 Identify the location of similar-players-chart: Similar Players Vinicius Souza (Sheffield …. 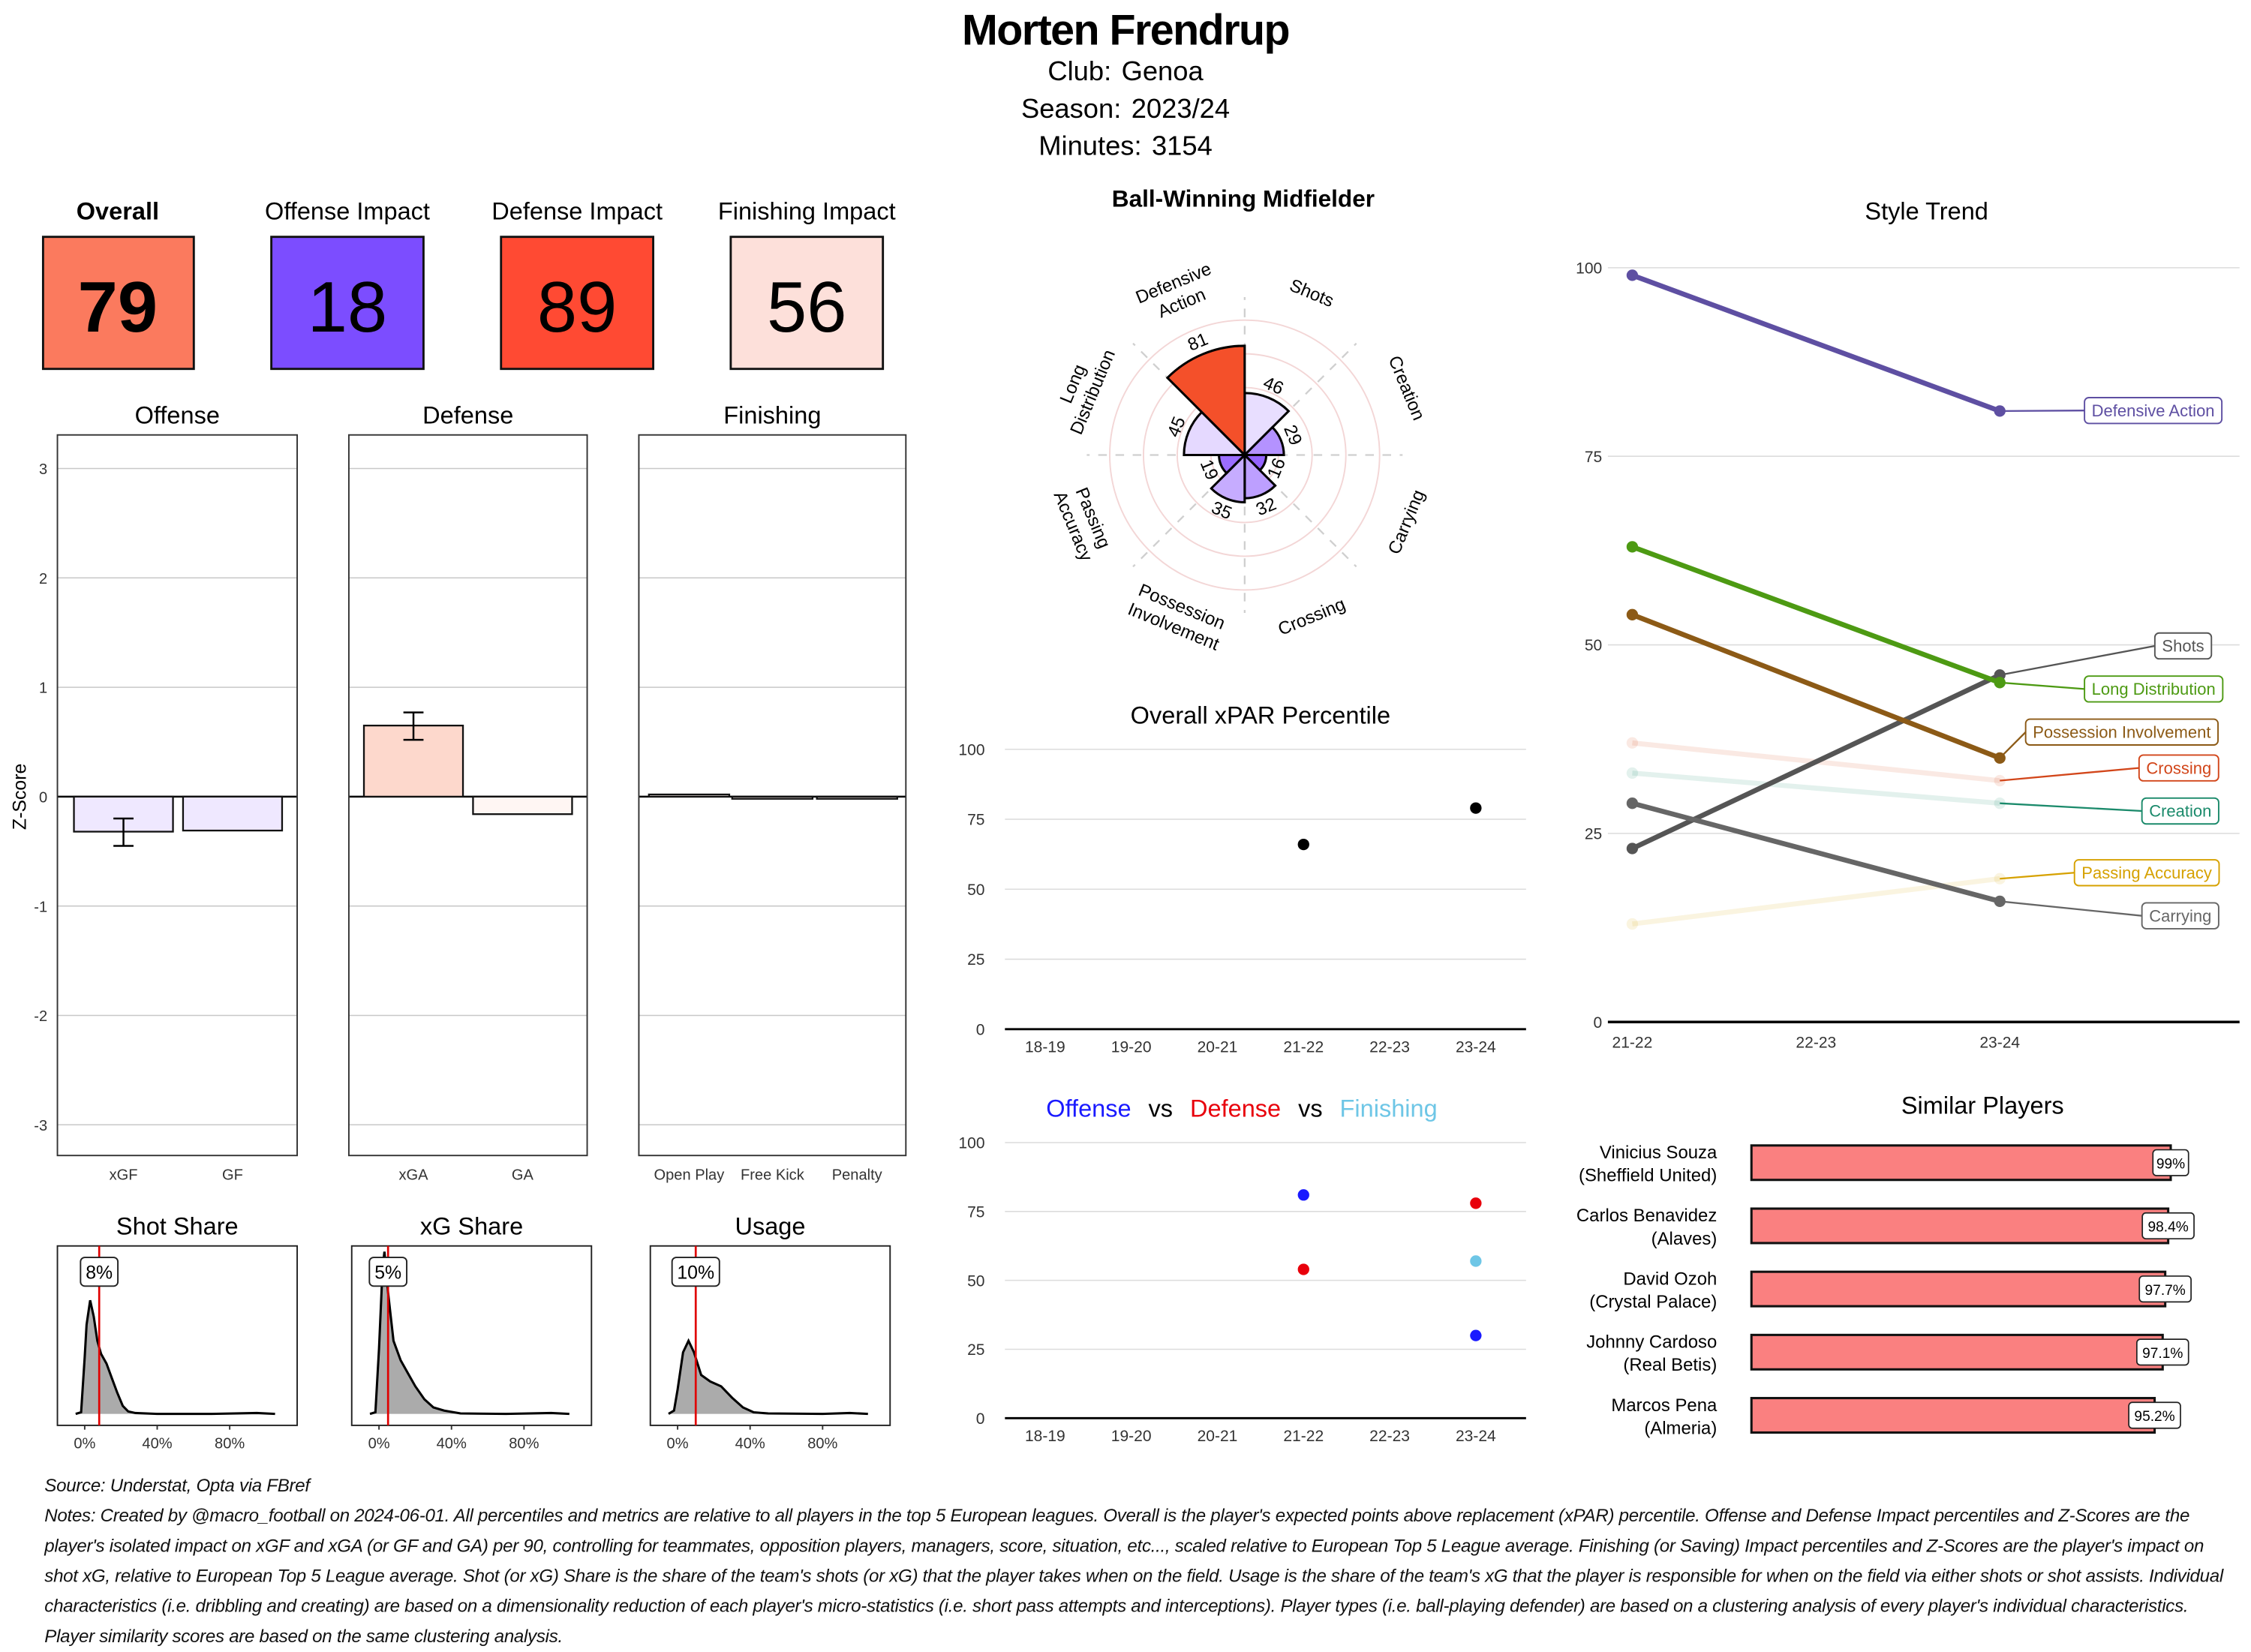
(1885, 1265).